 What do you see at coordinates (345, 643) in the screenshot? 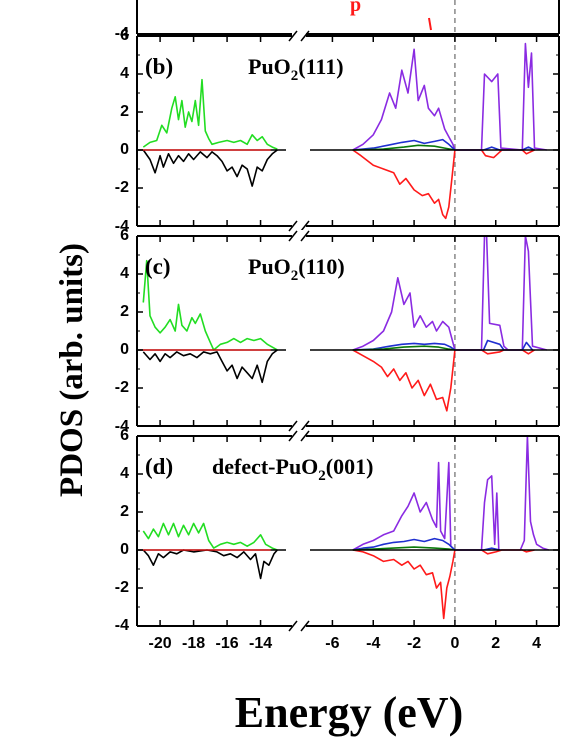
I see `x-tick-labels: -20 -18 -16 -14 -6 -4 -2 0 2 4` at bounding box center [345, 643].